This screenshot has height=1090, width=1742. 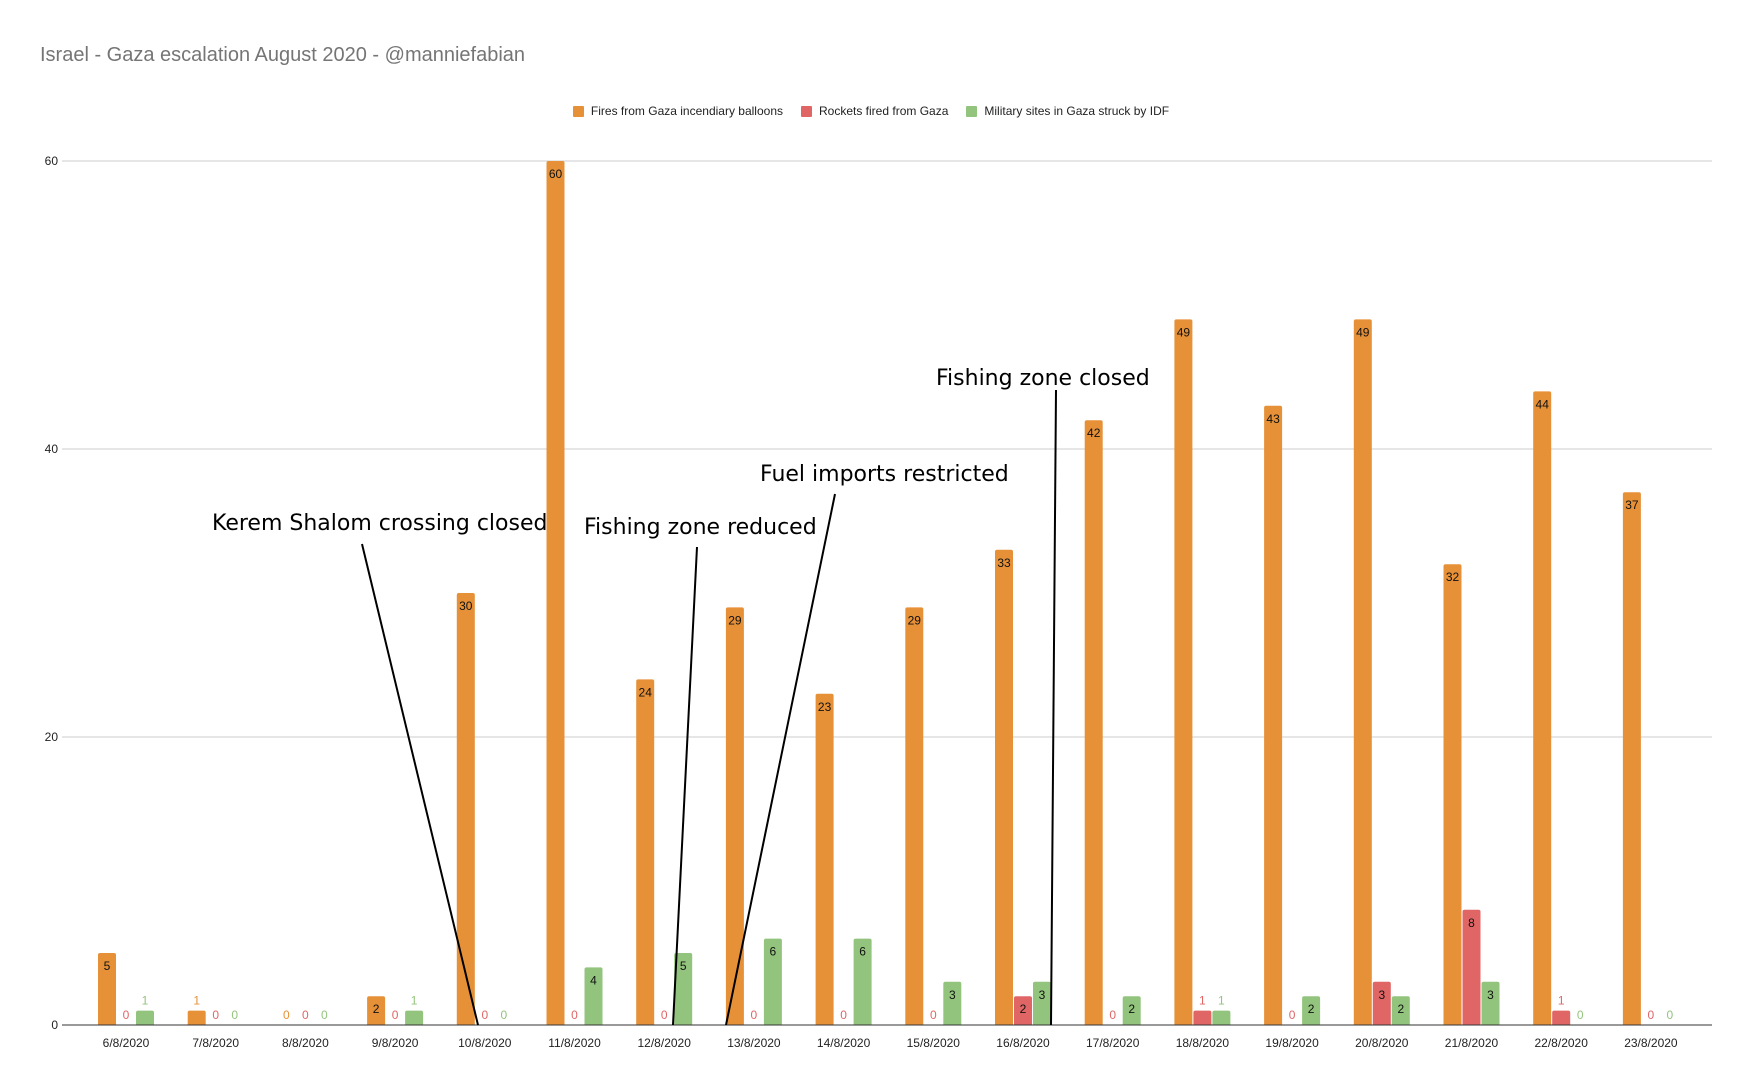 I want to click on data-label: 33, so click(x=1004, y=563).